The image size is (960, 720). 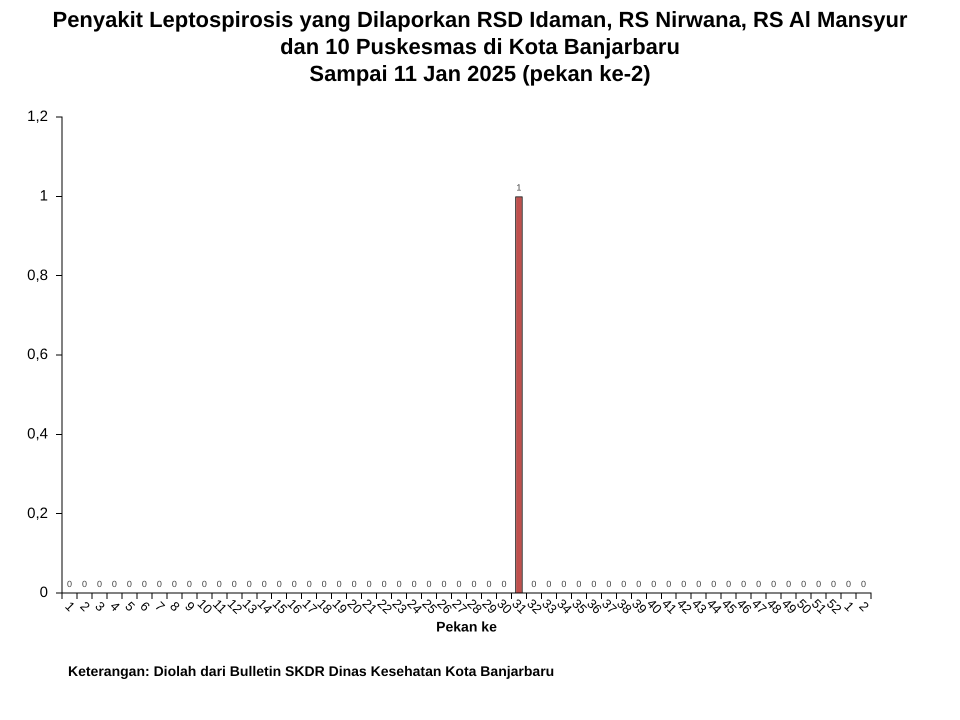 I want to click on chart-subtitle: Sampai 11 Jan 2025 (pekan ke-2), so click(x=480, y=73).